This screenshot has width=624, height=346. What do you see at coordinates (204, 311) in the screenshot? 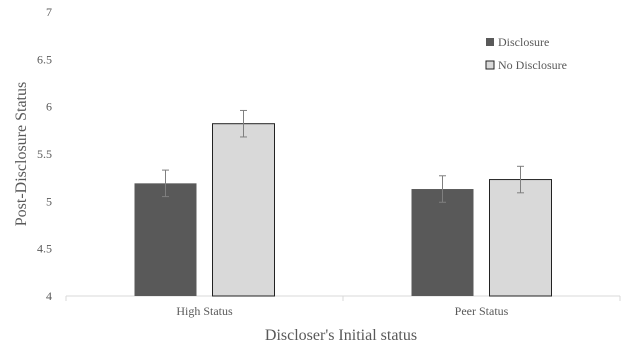
I see `x-tick-label: High Status` at bounding box center [204, 311].